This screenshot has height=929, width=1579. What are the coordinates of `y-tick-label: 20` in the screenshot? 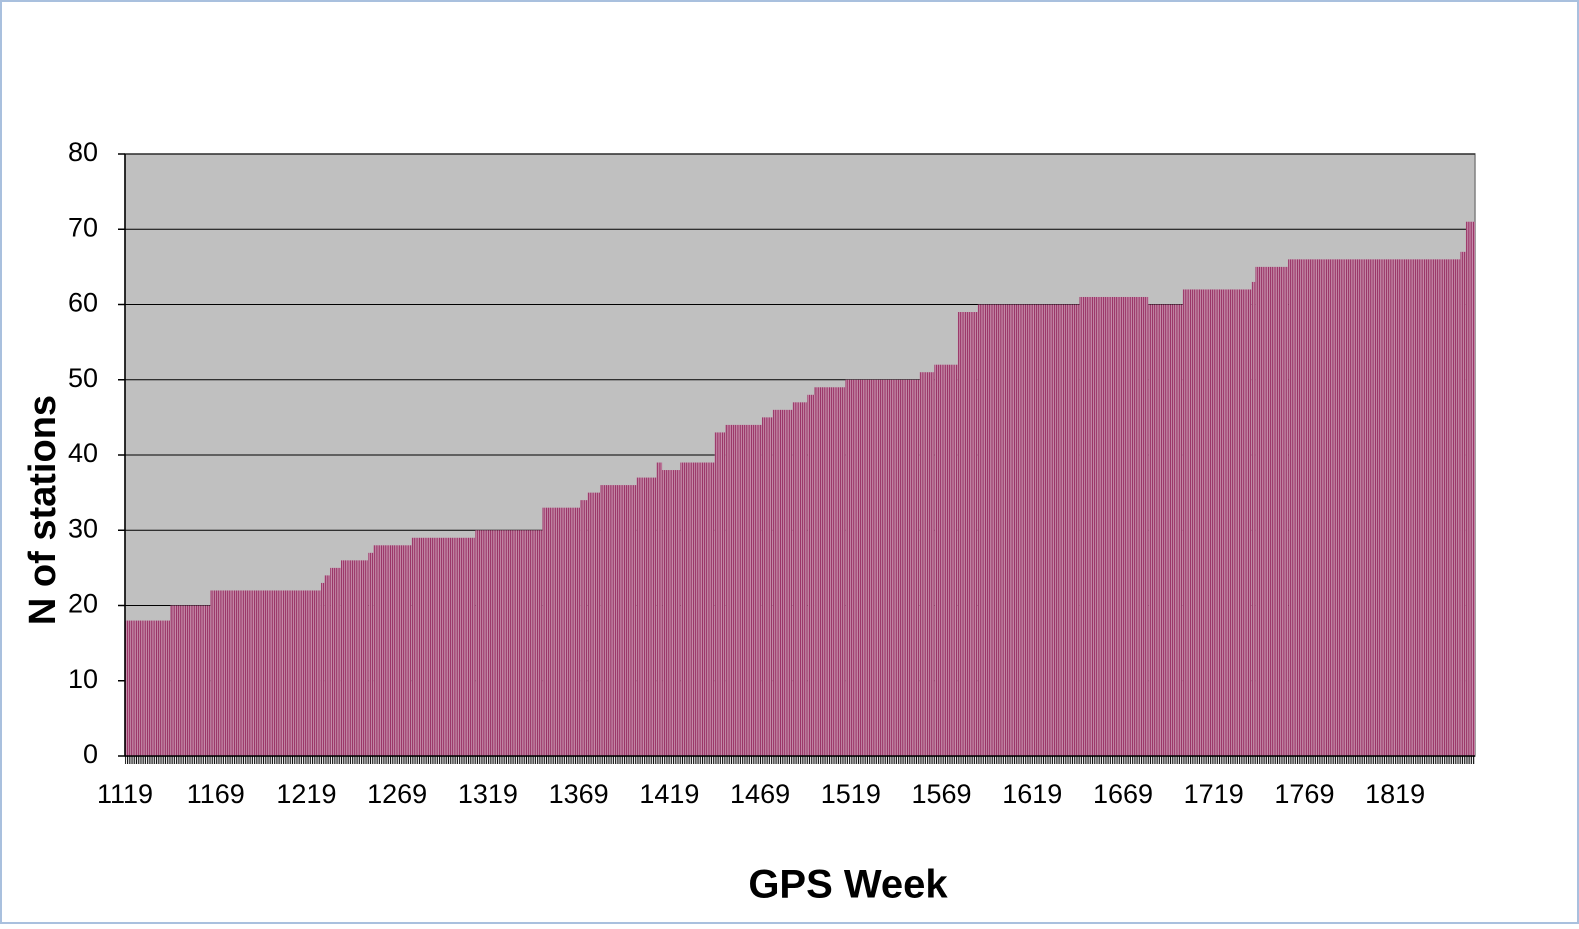 It's located at (83, 604).